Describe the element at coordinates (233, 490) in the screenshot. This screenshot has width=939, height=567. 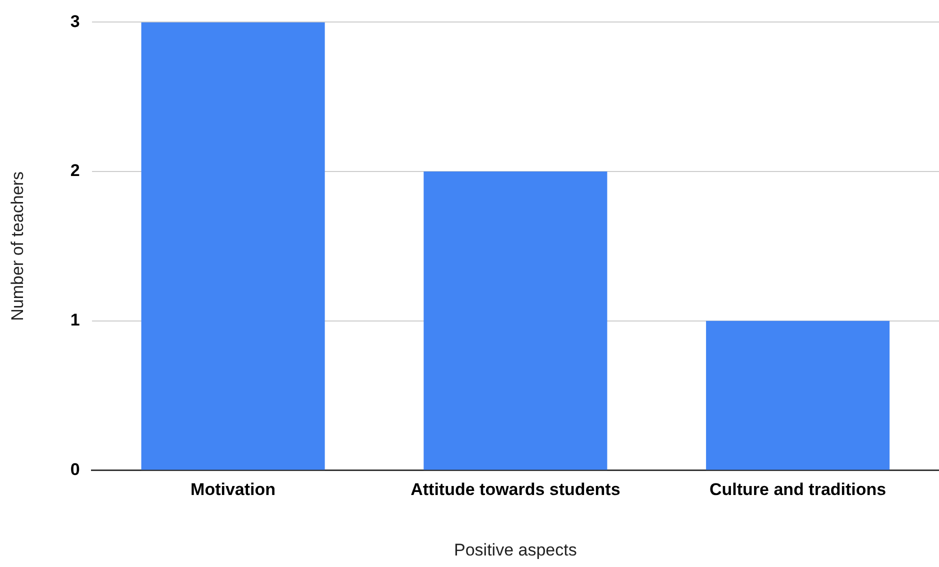
I see `x-tick-label: Motivation` at that location.